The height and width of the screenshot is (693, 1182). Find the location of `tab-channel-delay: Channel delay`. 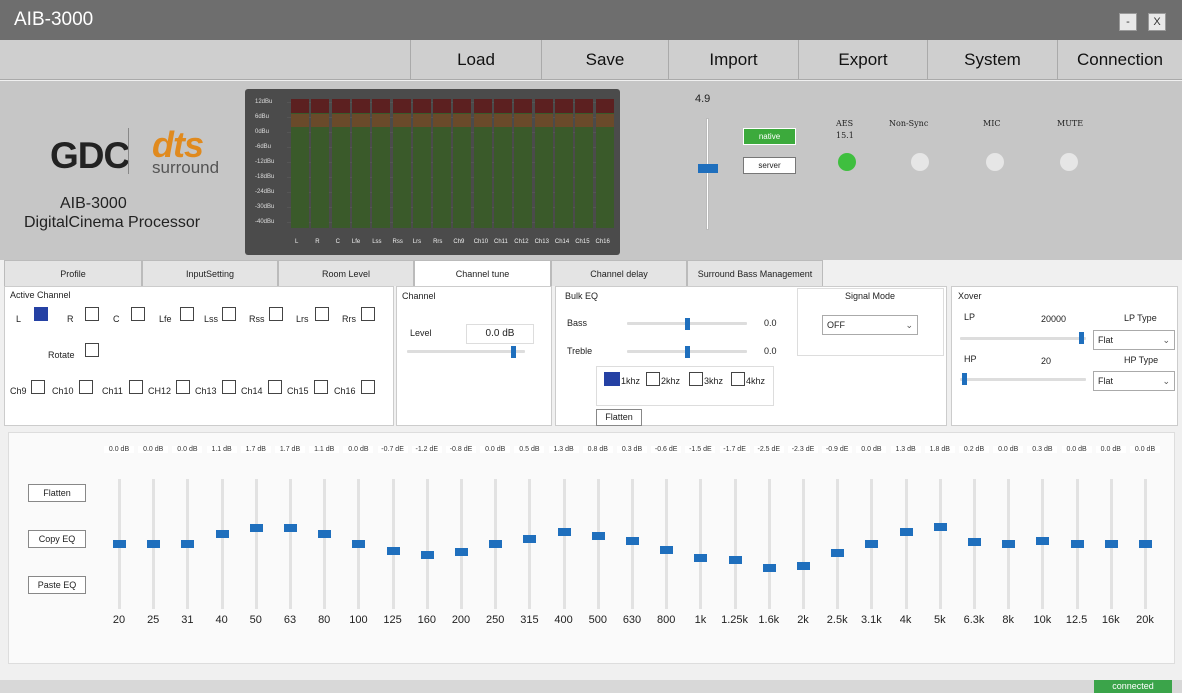

tab-channel-delay: Channel delay is located at coordinates (619, 273).